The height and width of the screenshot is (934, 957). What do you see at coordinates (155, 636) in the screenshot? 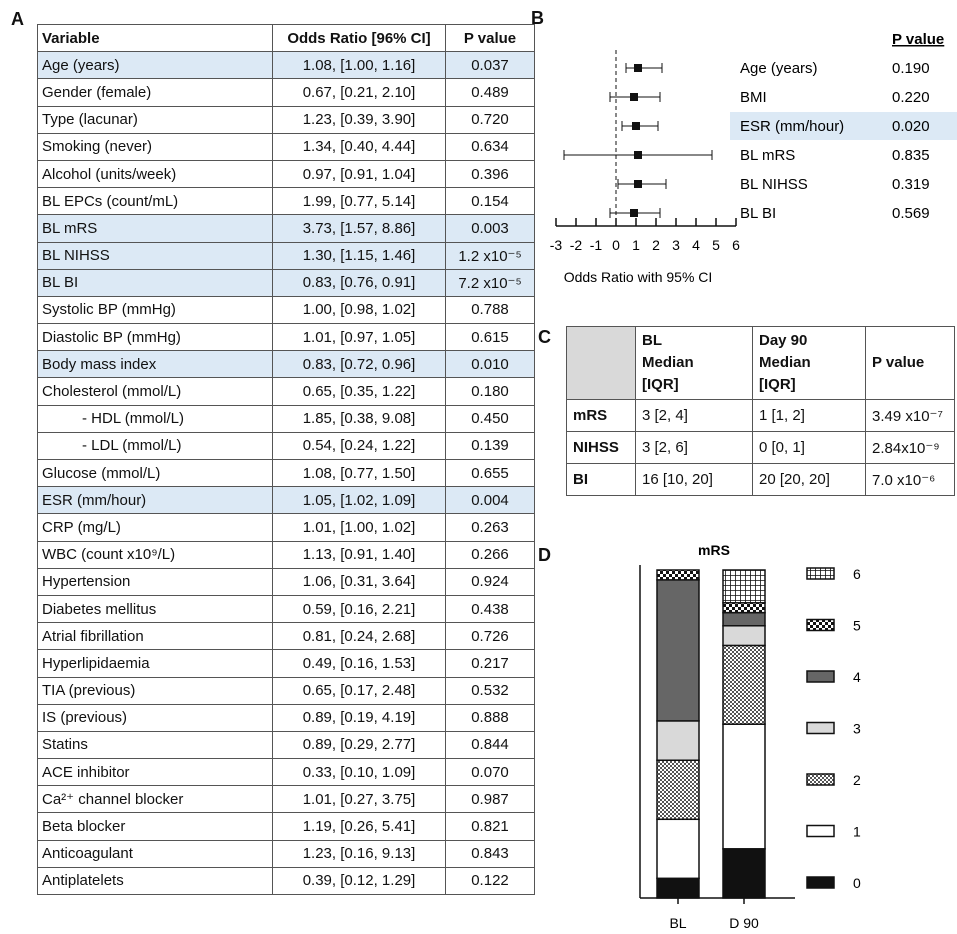
I see `variable-cell: Atrial fibrillation` at bounding box center [155, 636].